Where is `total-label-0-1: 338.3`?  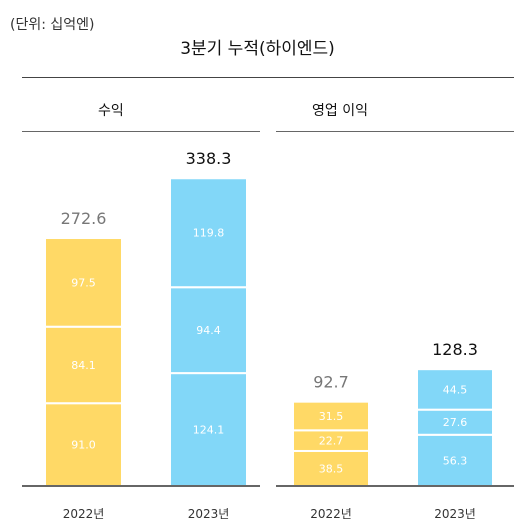
total-label-0-1: 338.3 is located at coordinates (209, 158).